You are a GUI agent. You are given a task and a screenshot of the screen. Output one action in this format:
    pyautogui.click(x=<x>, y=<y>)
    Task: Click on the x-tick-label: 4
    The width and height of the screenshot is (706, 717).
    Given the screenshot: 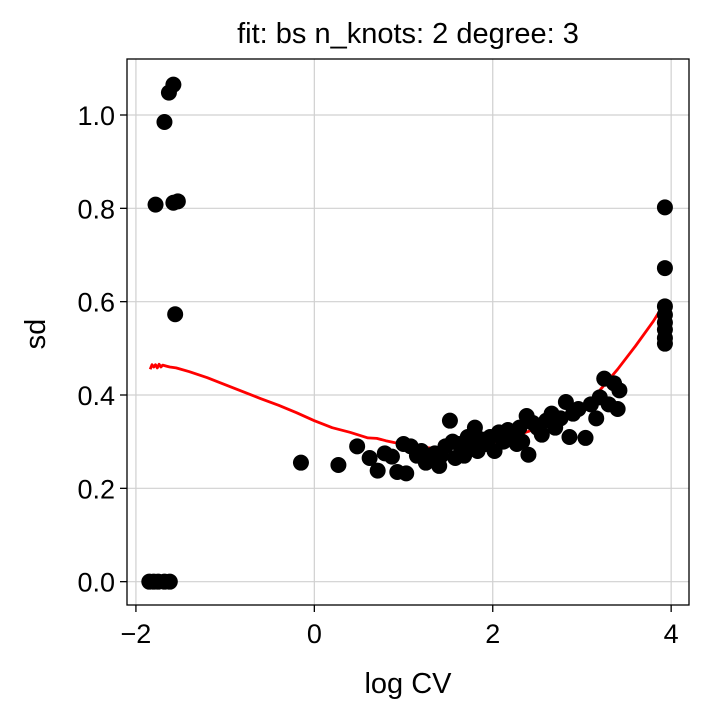 What is the action you would take?
    pyautogui.click(x=671, y=634)
    